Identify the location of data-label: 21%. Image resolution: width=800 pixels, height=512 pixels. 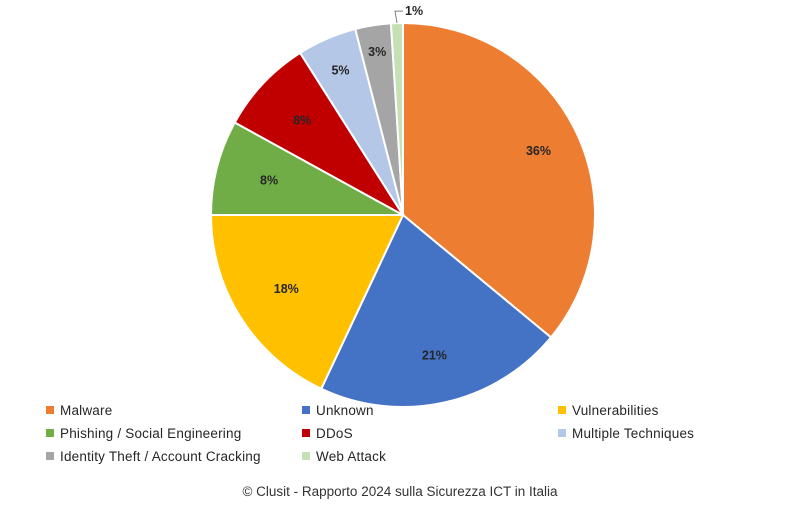
(434, 356).